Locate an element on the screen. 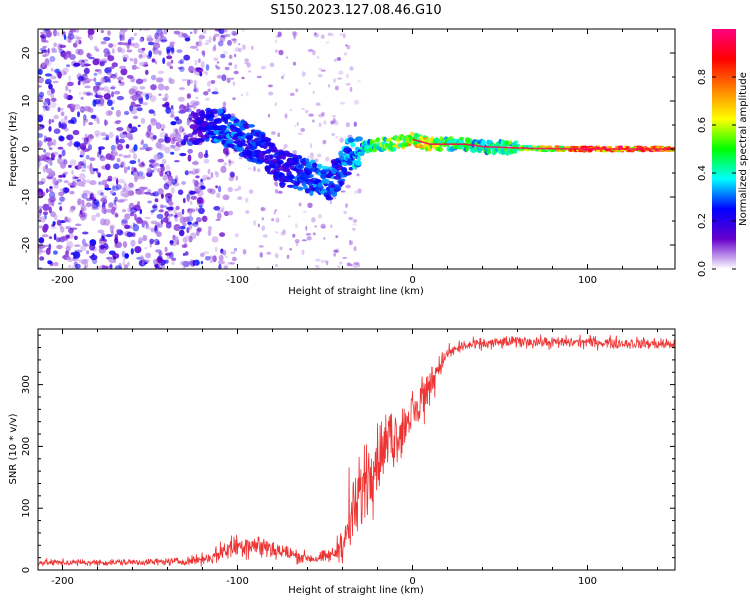 Image resolution: width=750 pixels, height=600 pixels. spectrogram-ytick-label: 0 is located at coordinates (26, 149).